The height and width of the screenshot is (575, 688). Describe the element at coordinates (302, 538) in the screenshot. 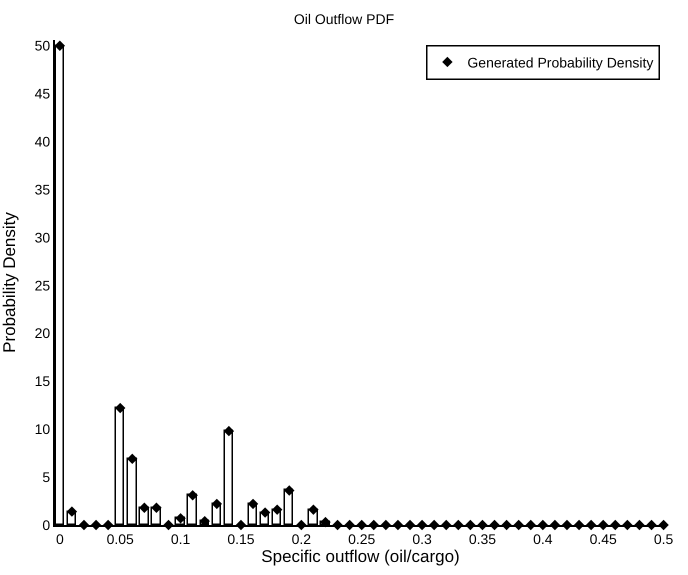

I see `x-tick-label: 0.2` at that location.